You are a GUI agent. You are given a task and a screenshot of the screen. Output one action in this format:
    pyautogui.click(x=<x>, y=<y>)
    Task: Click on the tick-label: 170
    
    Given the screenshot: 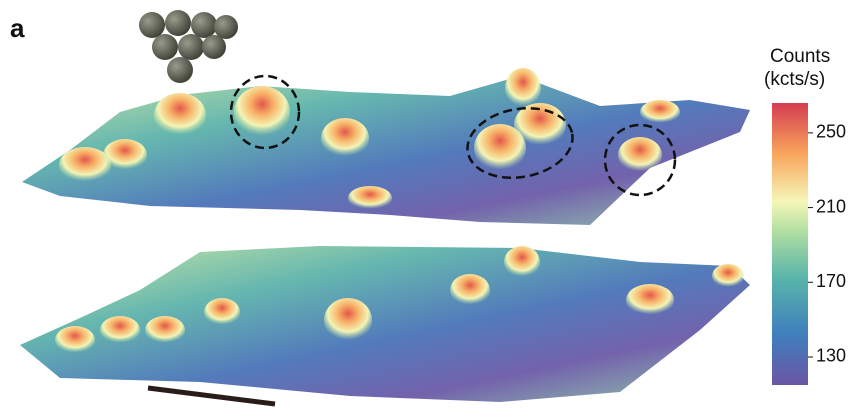 What is the action you would take?
    pyautogui.click(x=831, y=281)
    